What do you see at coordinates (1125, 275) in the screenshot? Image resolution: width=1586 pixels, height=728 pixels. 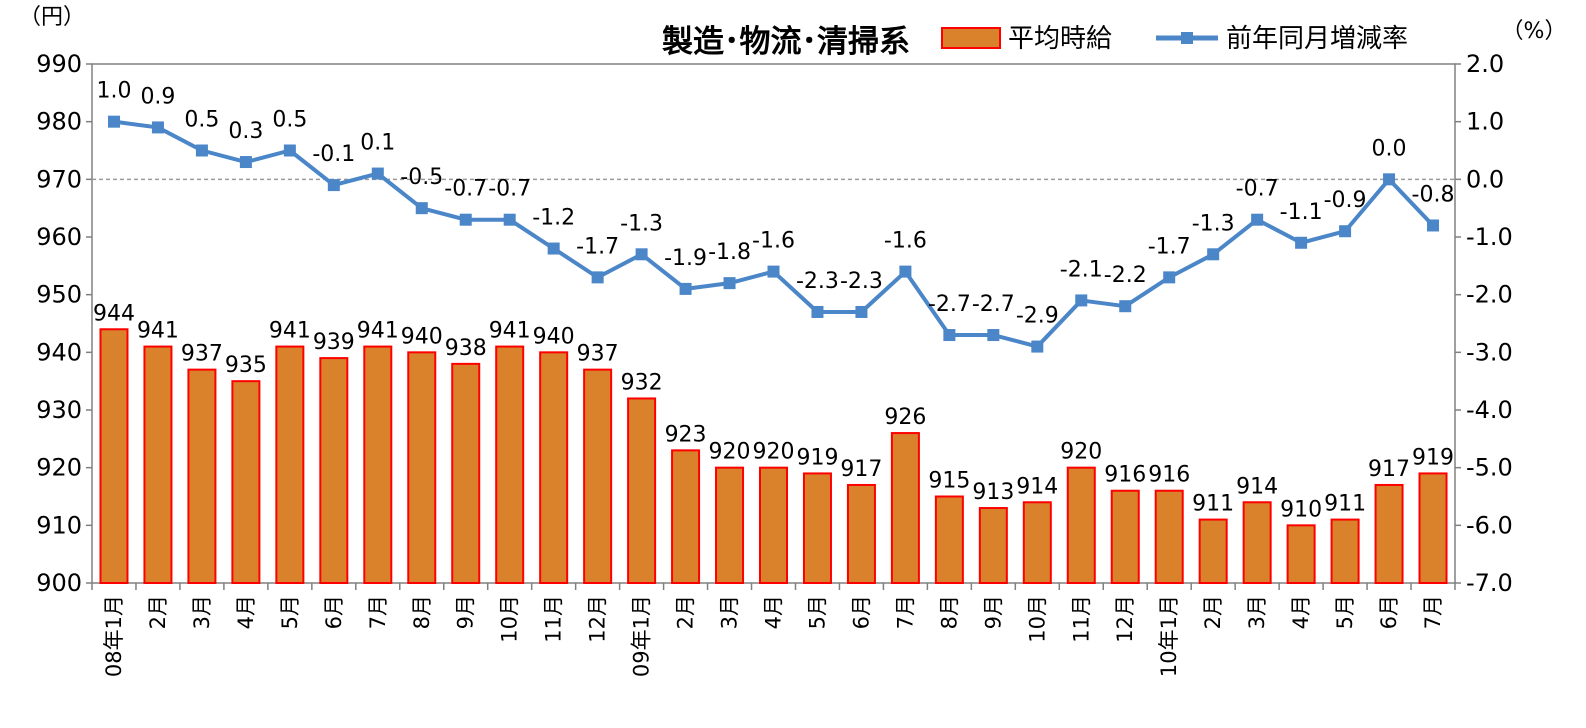 I see `rate-value-label: -2.2` at bounding box center [1125, 275].